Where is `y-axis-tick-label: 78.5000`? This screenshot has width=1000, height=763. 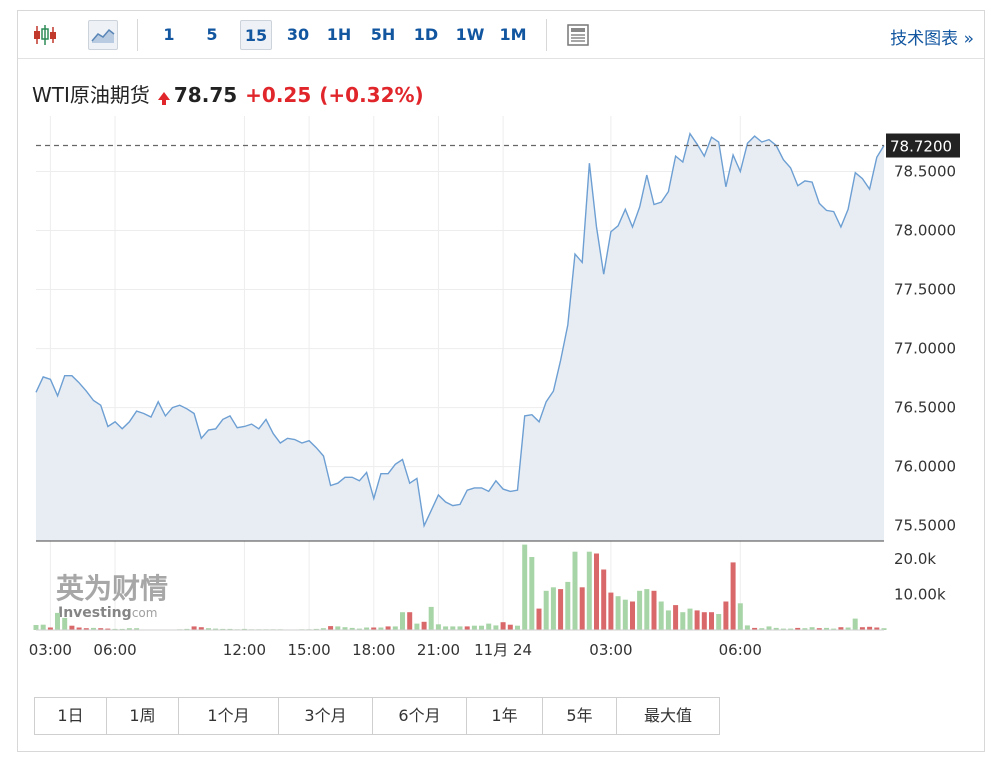
y-axis-tick-label: 78.5000 is located at coordinates (925, 171).